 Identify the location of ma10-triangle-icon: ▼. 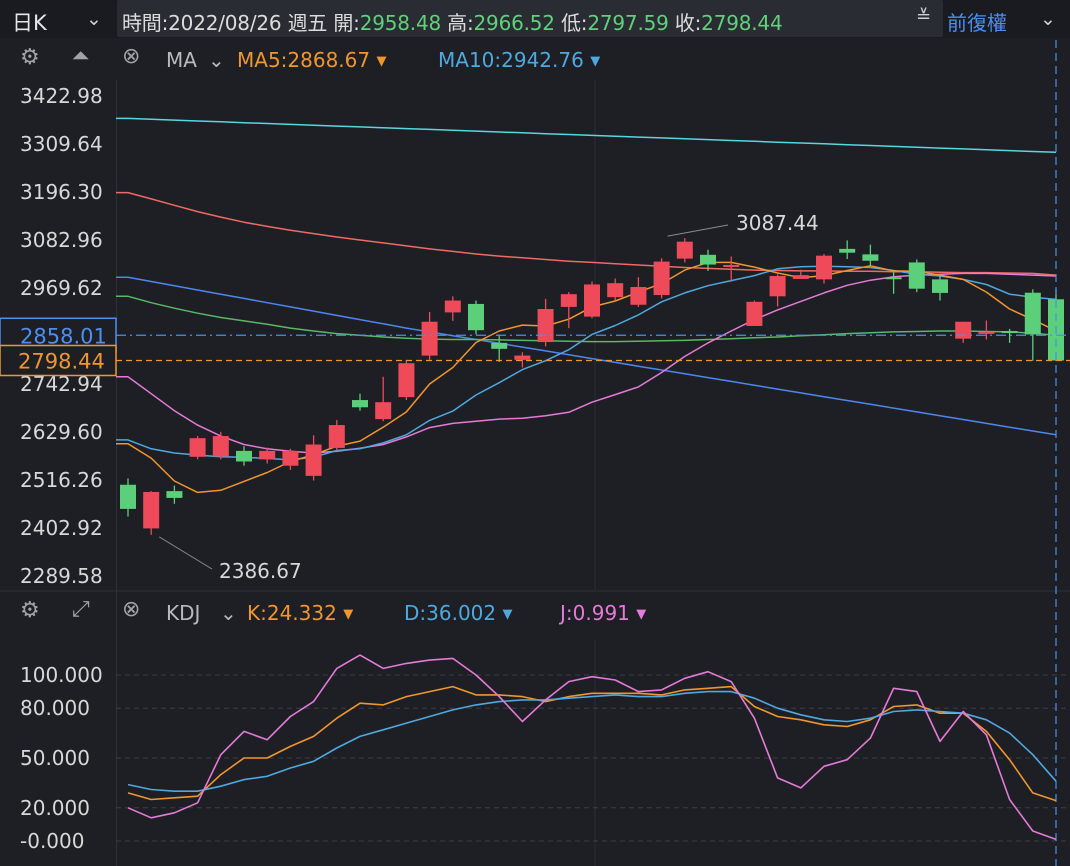
(595, 61).